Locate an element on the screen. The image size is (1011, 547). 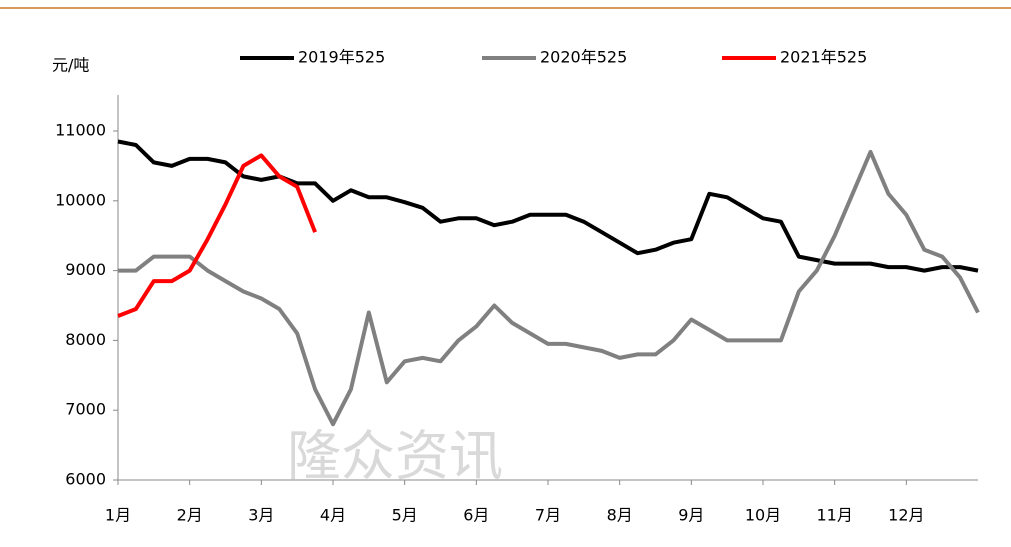
x-tick-label: 7月 is located at coordinates (548, 515).